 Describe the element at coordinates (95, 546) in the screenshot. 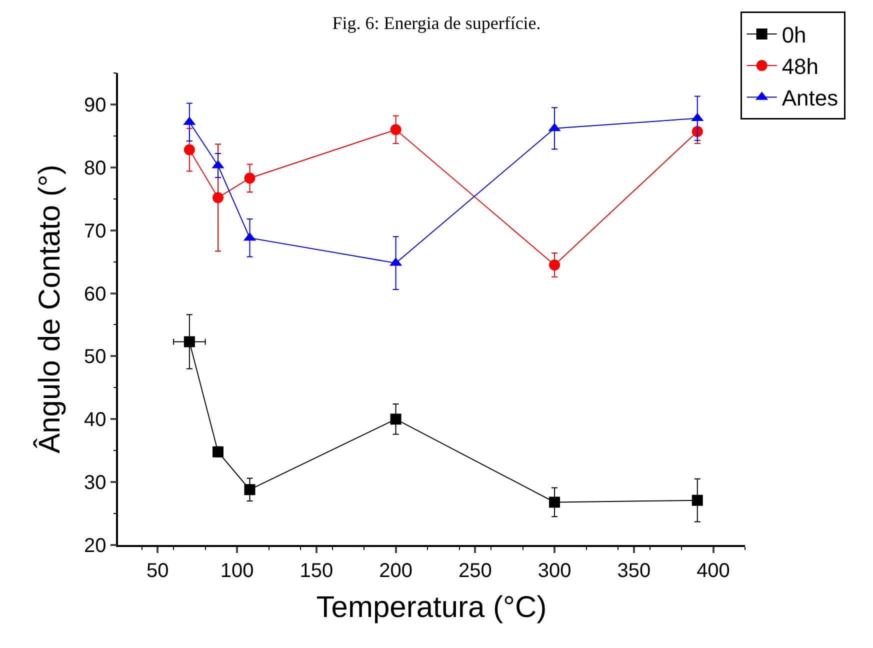

I see `y-tick-label: 20` at that location.